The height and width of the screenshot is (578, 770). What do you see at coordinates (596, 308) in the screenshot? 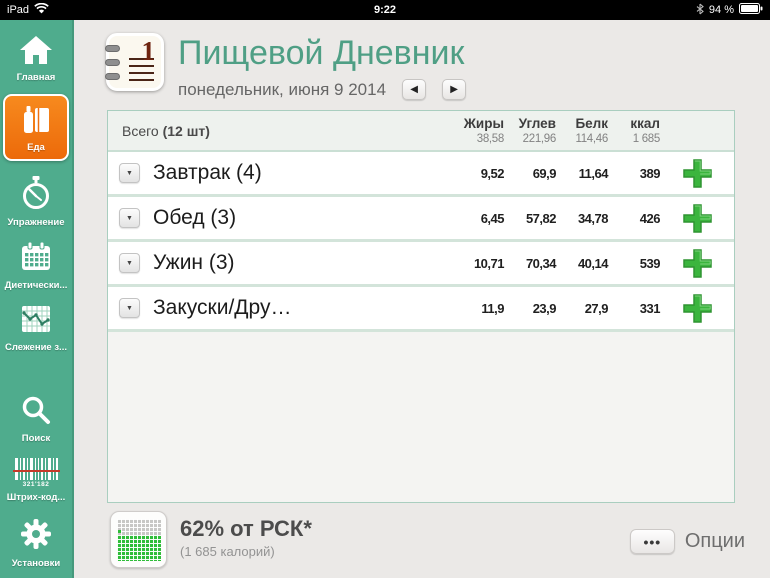
I see `protein-value: 27,9` at bounding box center [596, 308].